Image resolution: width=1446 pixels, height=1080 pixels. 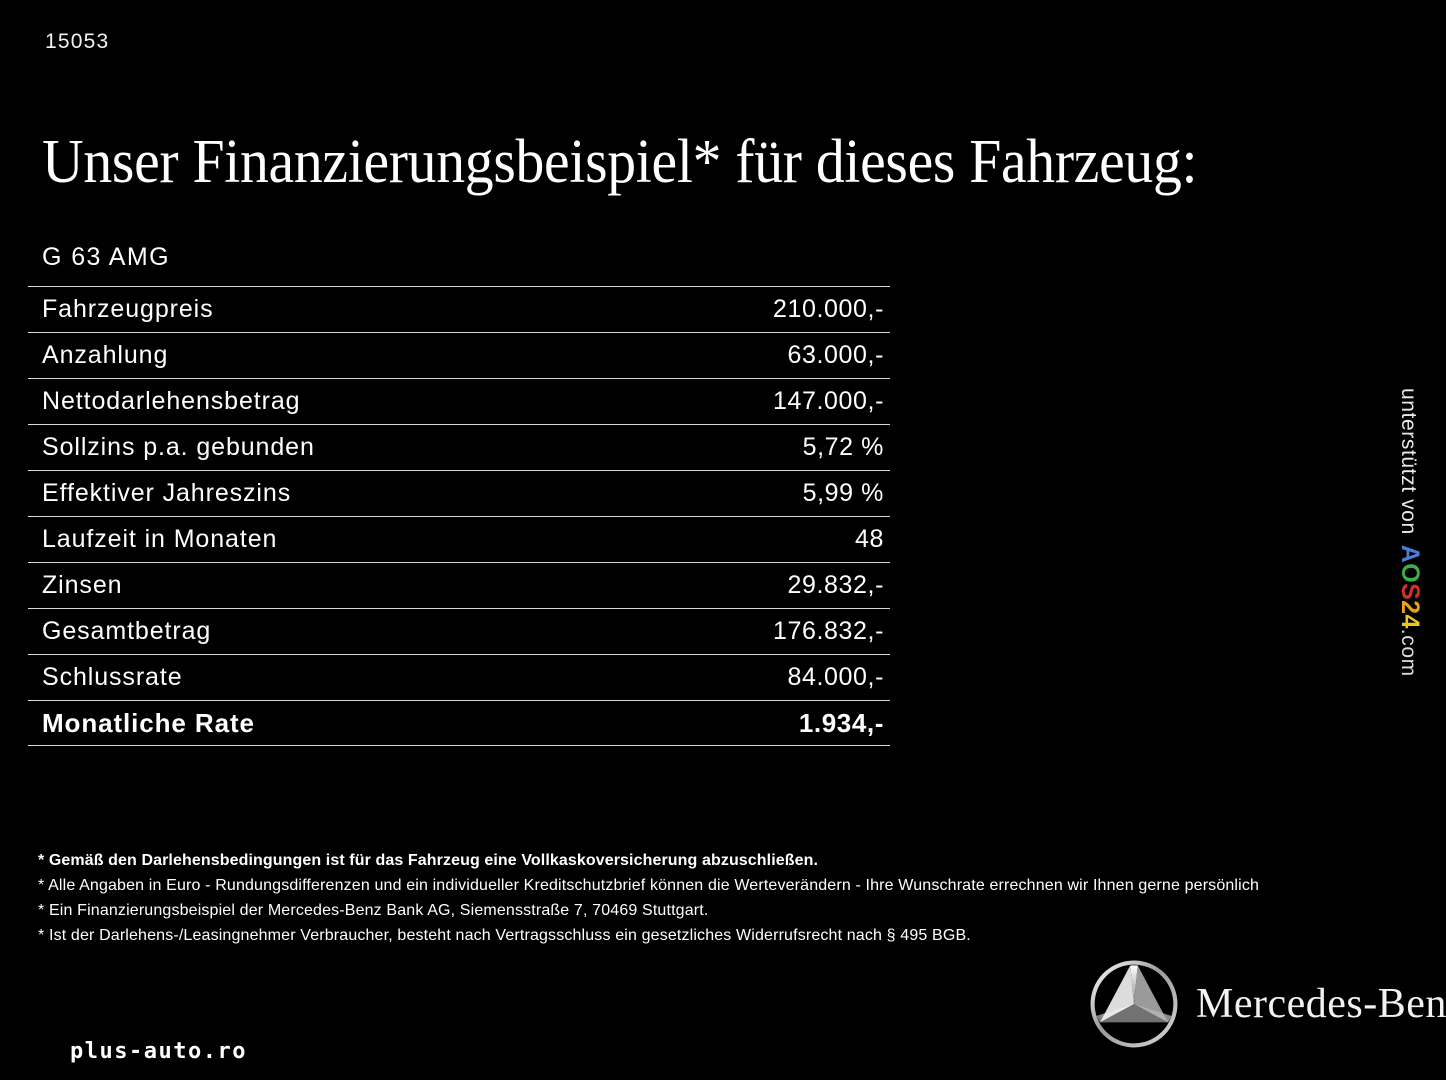 I want to click on mercedes-star-icon, so click(x=1134, y=1004).